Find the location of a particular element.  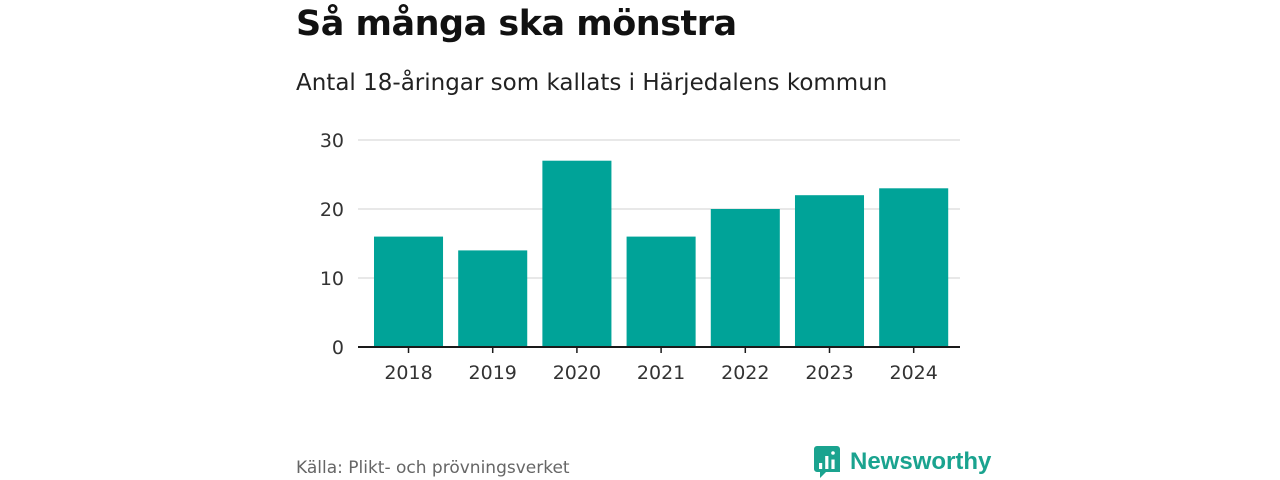

source-note: Källa: Plikt- och prövningsverket is located at coordinates (433, 468).